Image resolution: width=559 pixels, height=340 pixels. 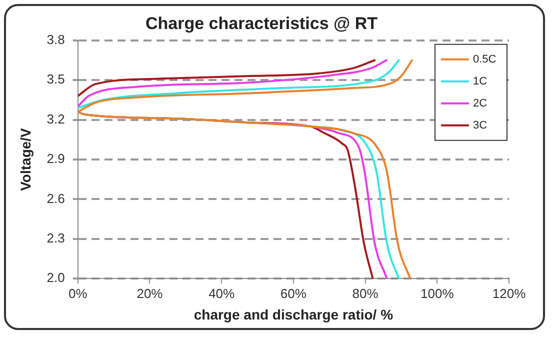 I want to click on x-axis-title: charge and discharge ratio/ %, so click(x=294, y=314).